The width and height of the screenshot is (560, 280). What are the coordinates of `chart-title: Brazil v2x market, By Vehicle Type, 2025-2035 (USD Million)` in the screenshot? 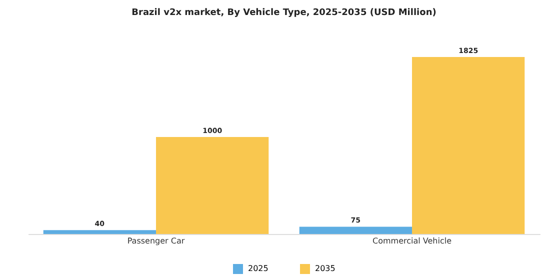 It's located at (284, 13).